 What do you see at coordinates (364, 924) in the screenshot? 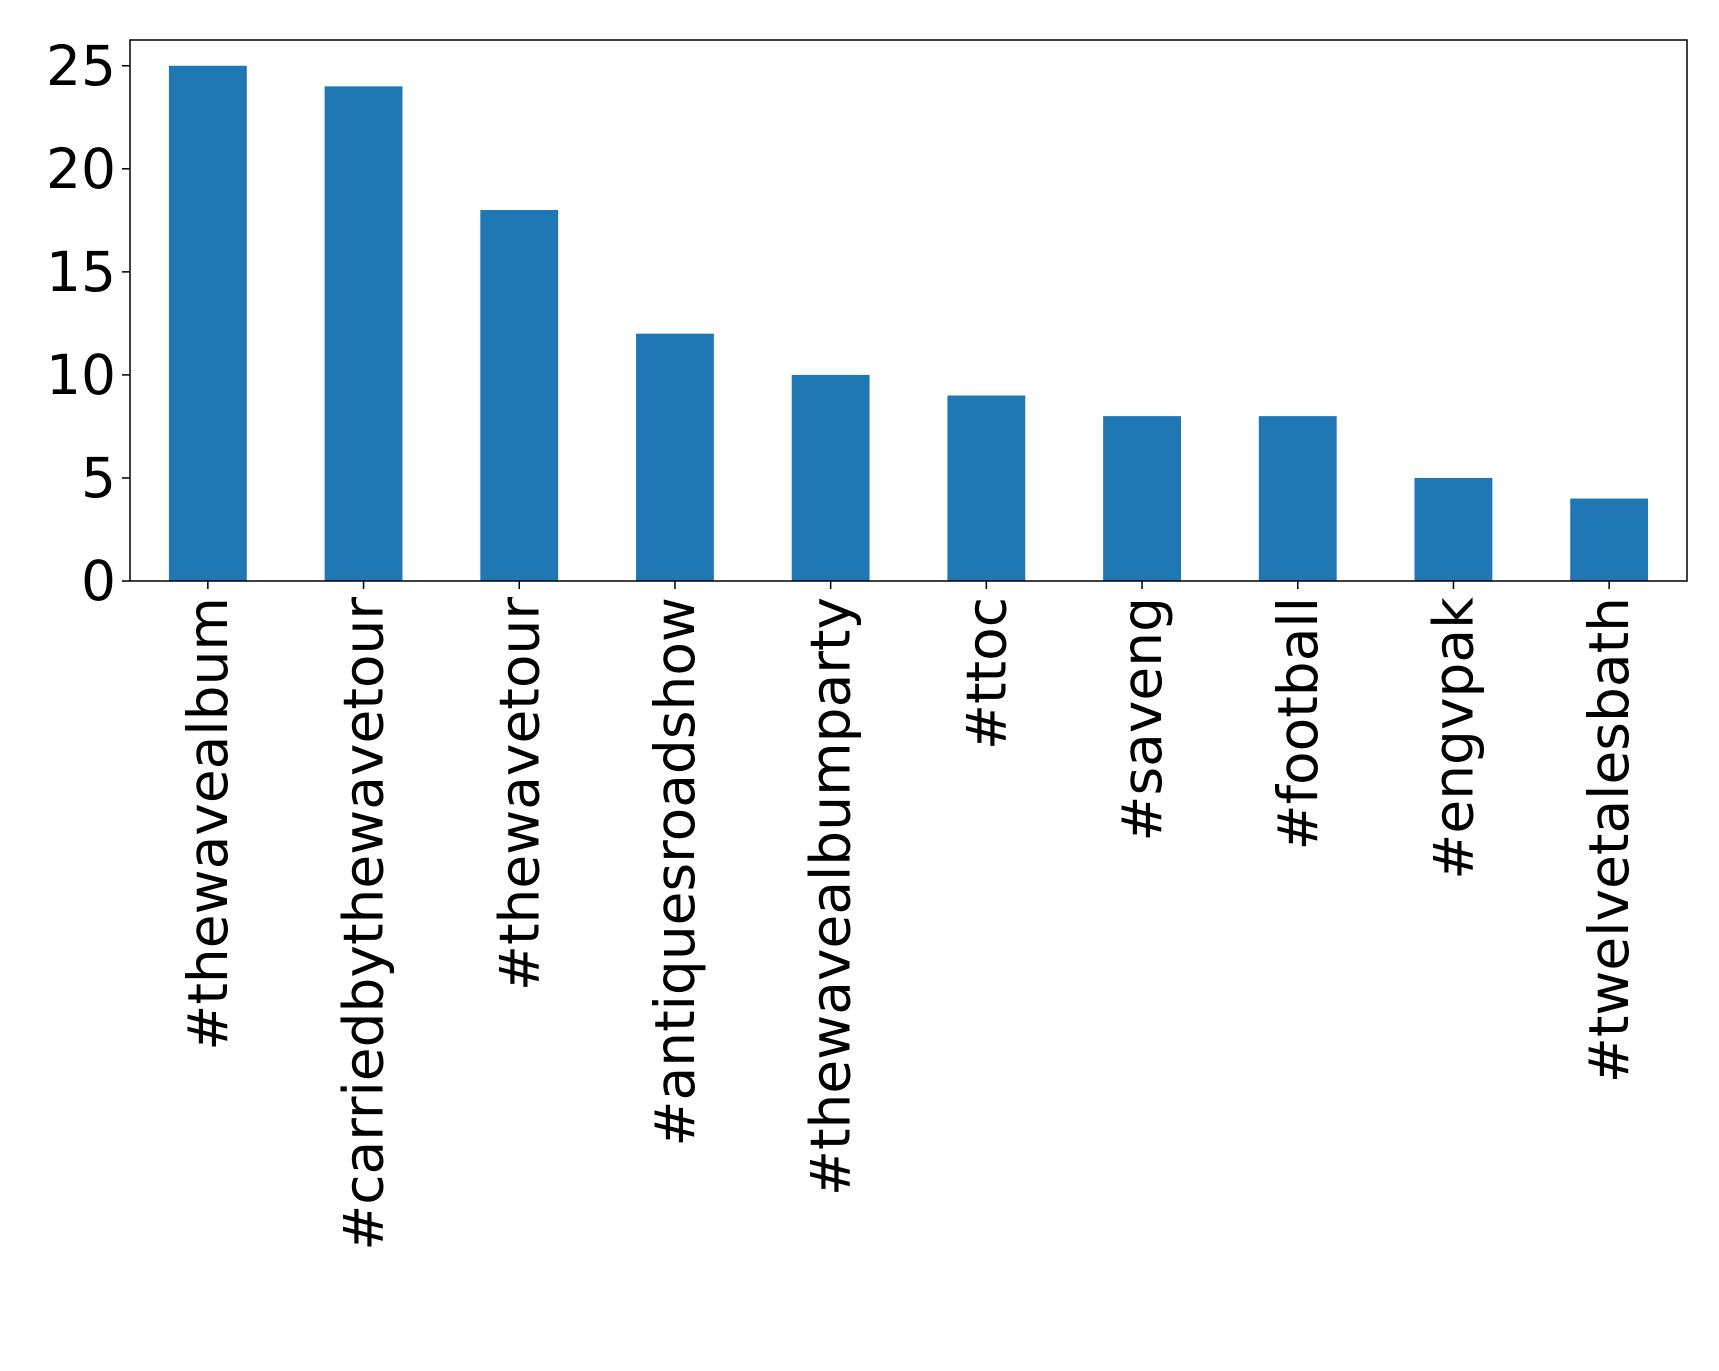
I see `x-tick-label-1: #carriedbythewavetour` at bounding box center [364, 924].